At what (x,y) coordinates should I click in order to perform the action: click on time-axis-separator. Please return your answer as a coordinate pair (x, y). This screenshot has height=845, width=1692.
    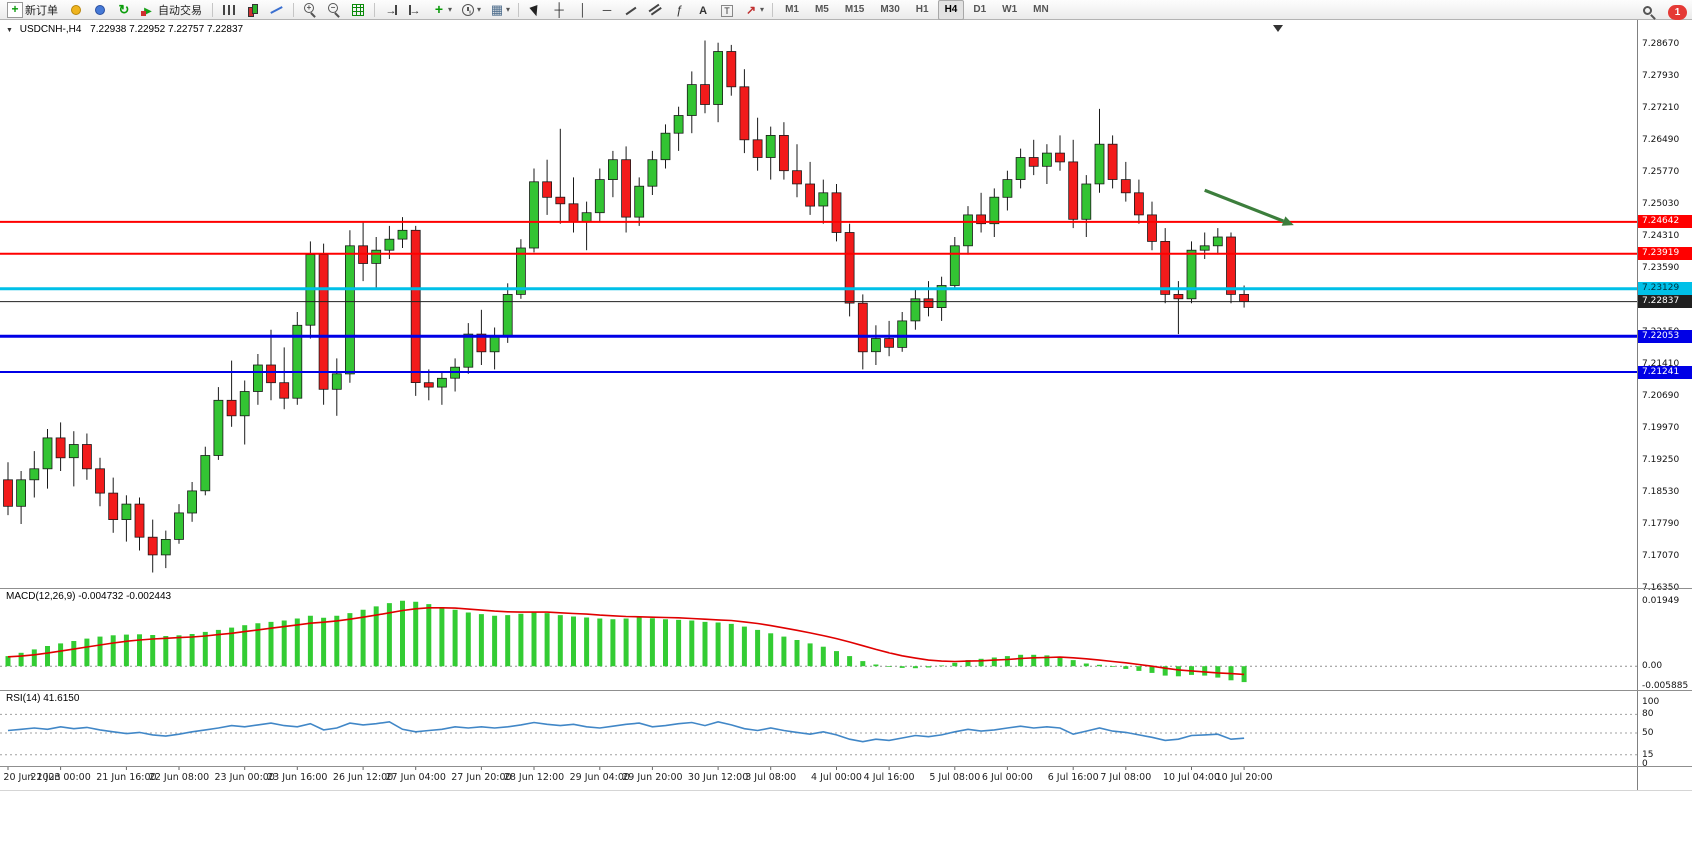
    Looking at the image, I should click on (846, 766).